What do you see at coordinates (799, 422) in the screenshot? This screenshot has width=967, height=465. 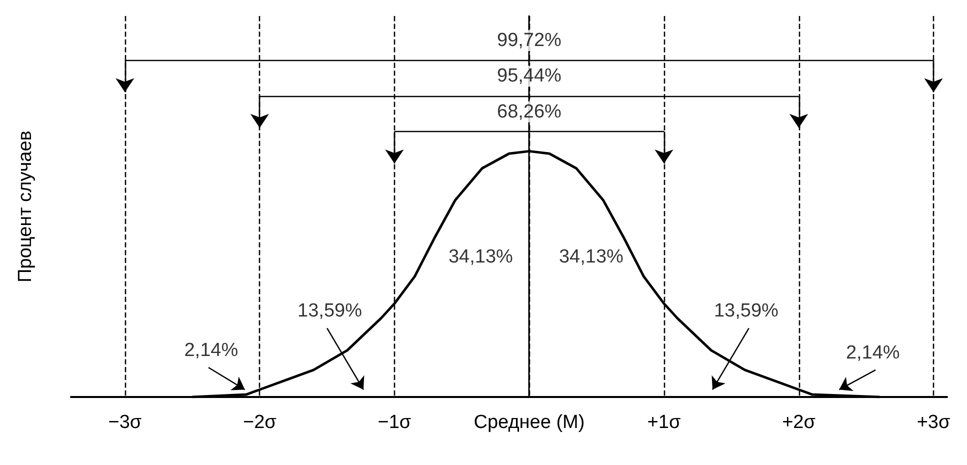 I see `x-tick-label: +2σ` at bounding box center [799, 422].